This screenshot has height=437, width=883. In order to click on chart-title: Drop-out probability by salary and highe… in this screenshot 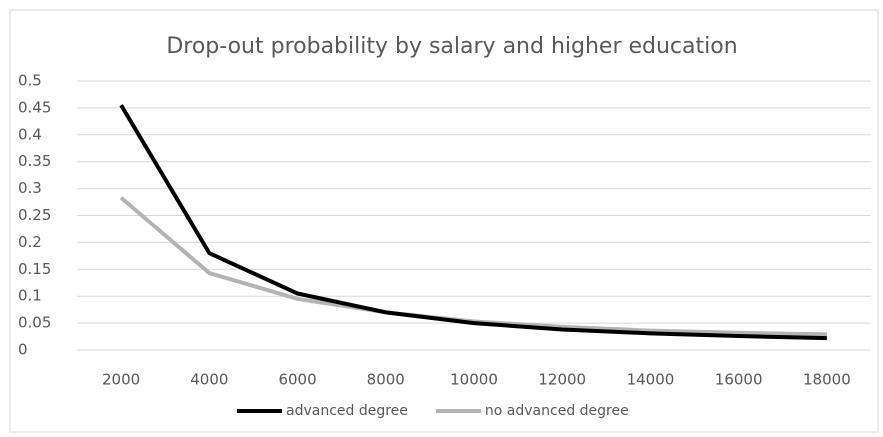, I will do `click(451, 46)`.